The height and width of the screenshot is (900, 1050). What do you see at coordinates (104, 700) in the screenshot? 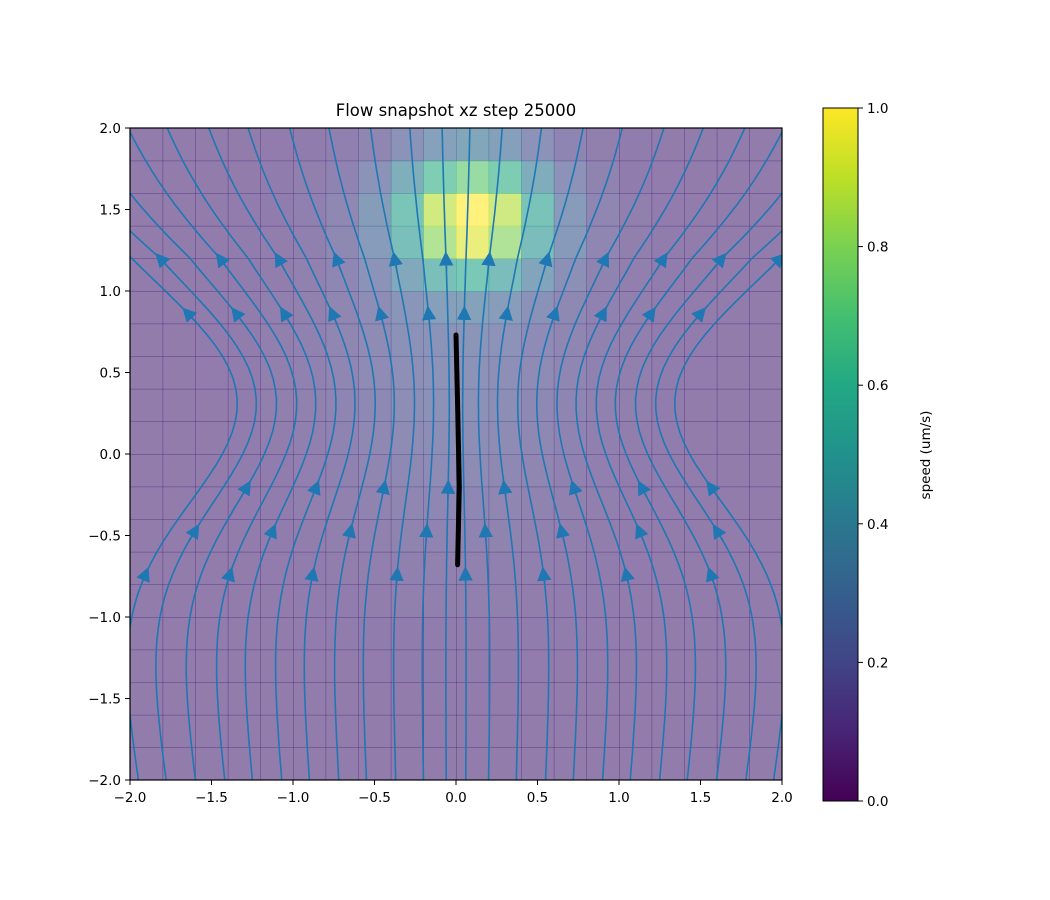
I see `y-tick-label: −1.5` at bounding box center [104, 700].